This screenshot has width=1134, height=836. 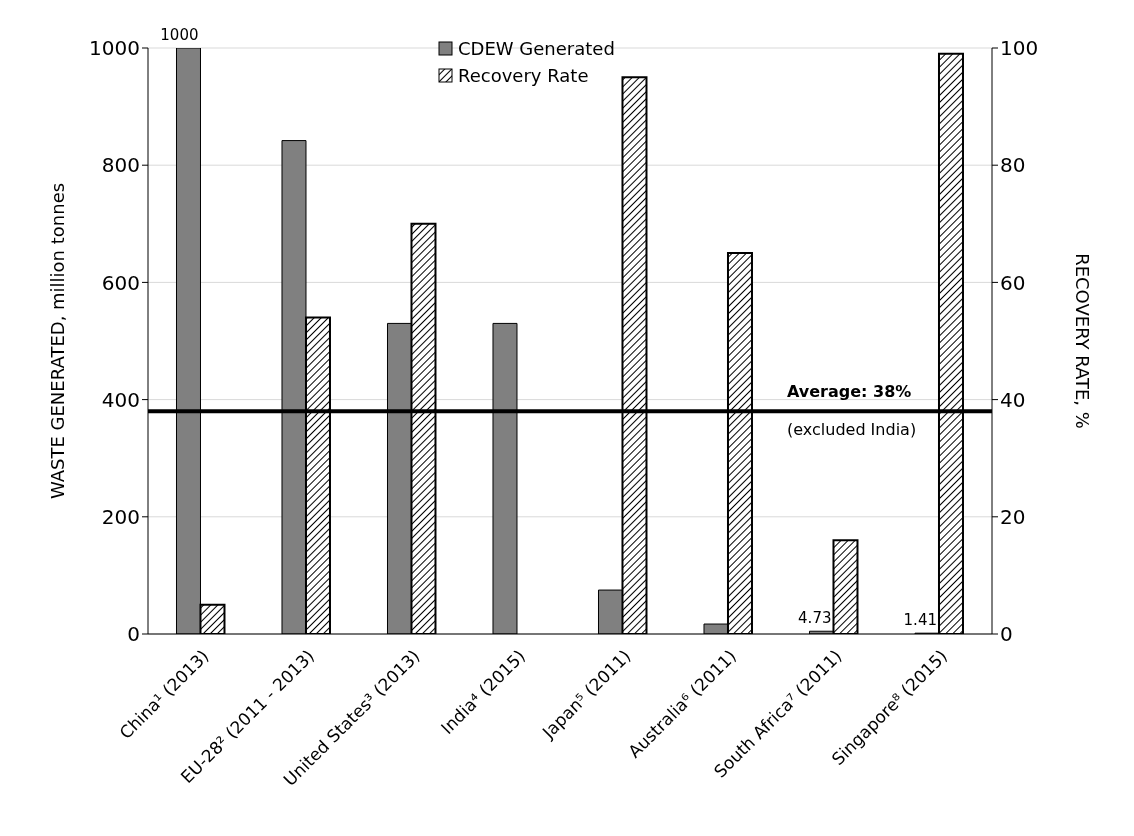 What do you see at coordinates (120, 165) in the screenshot?
I see `y-tick-label: 800` at bounding box center [120, 165].